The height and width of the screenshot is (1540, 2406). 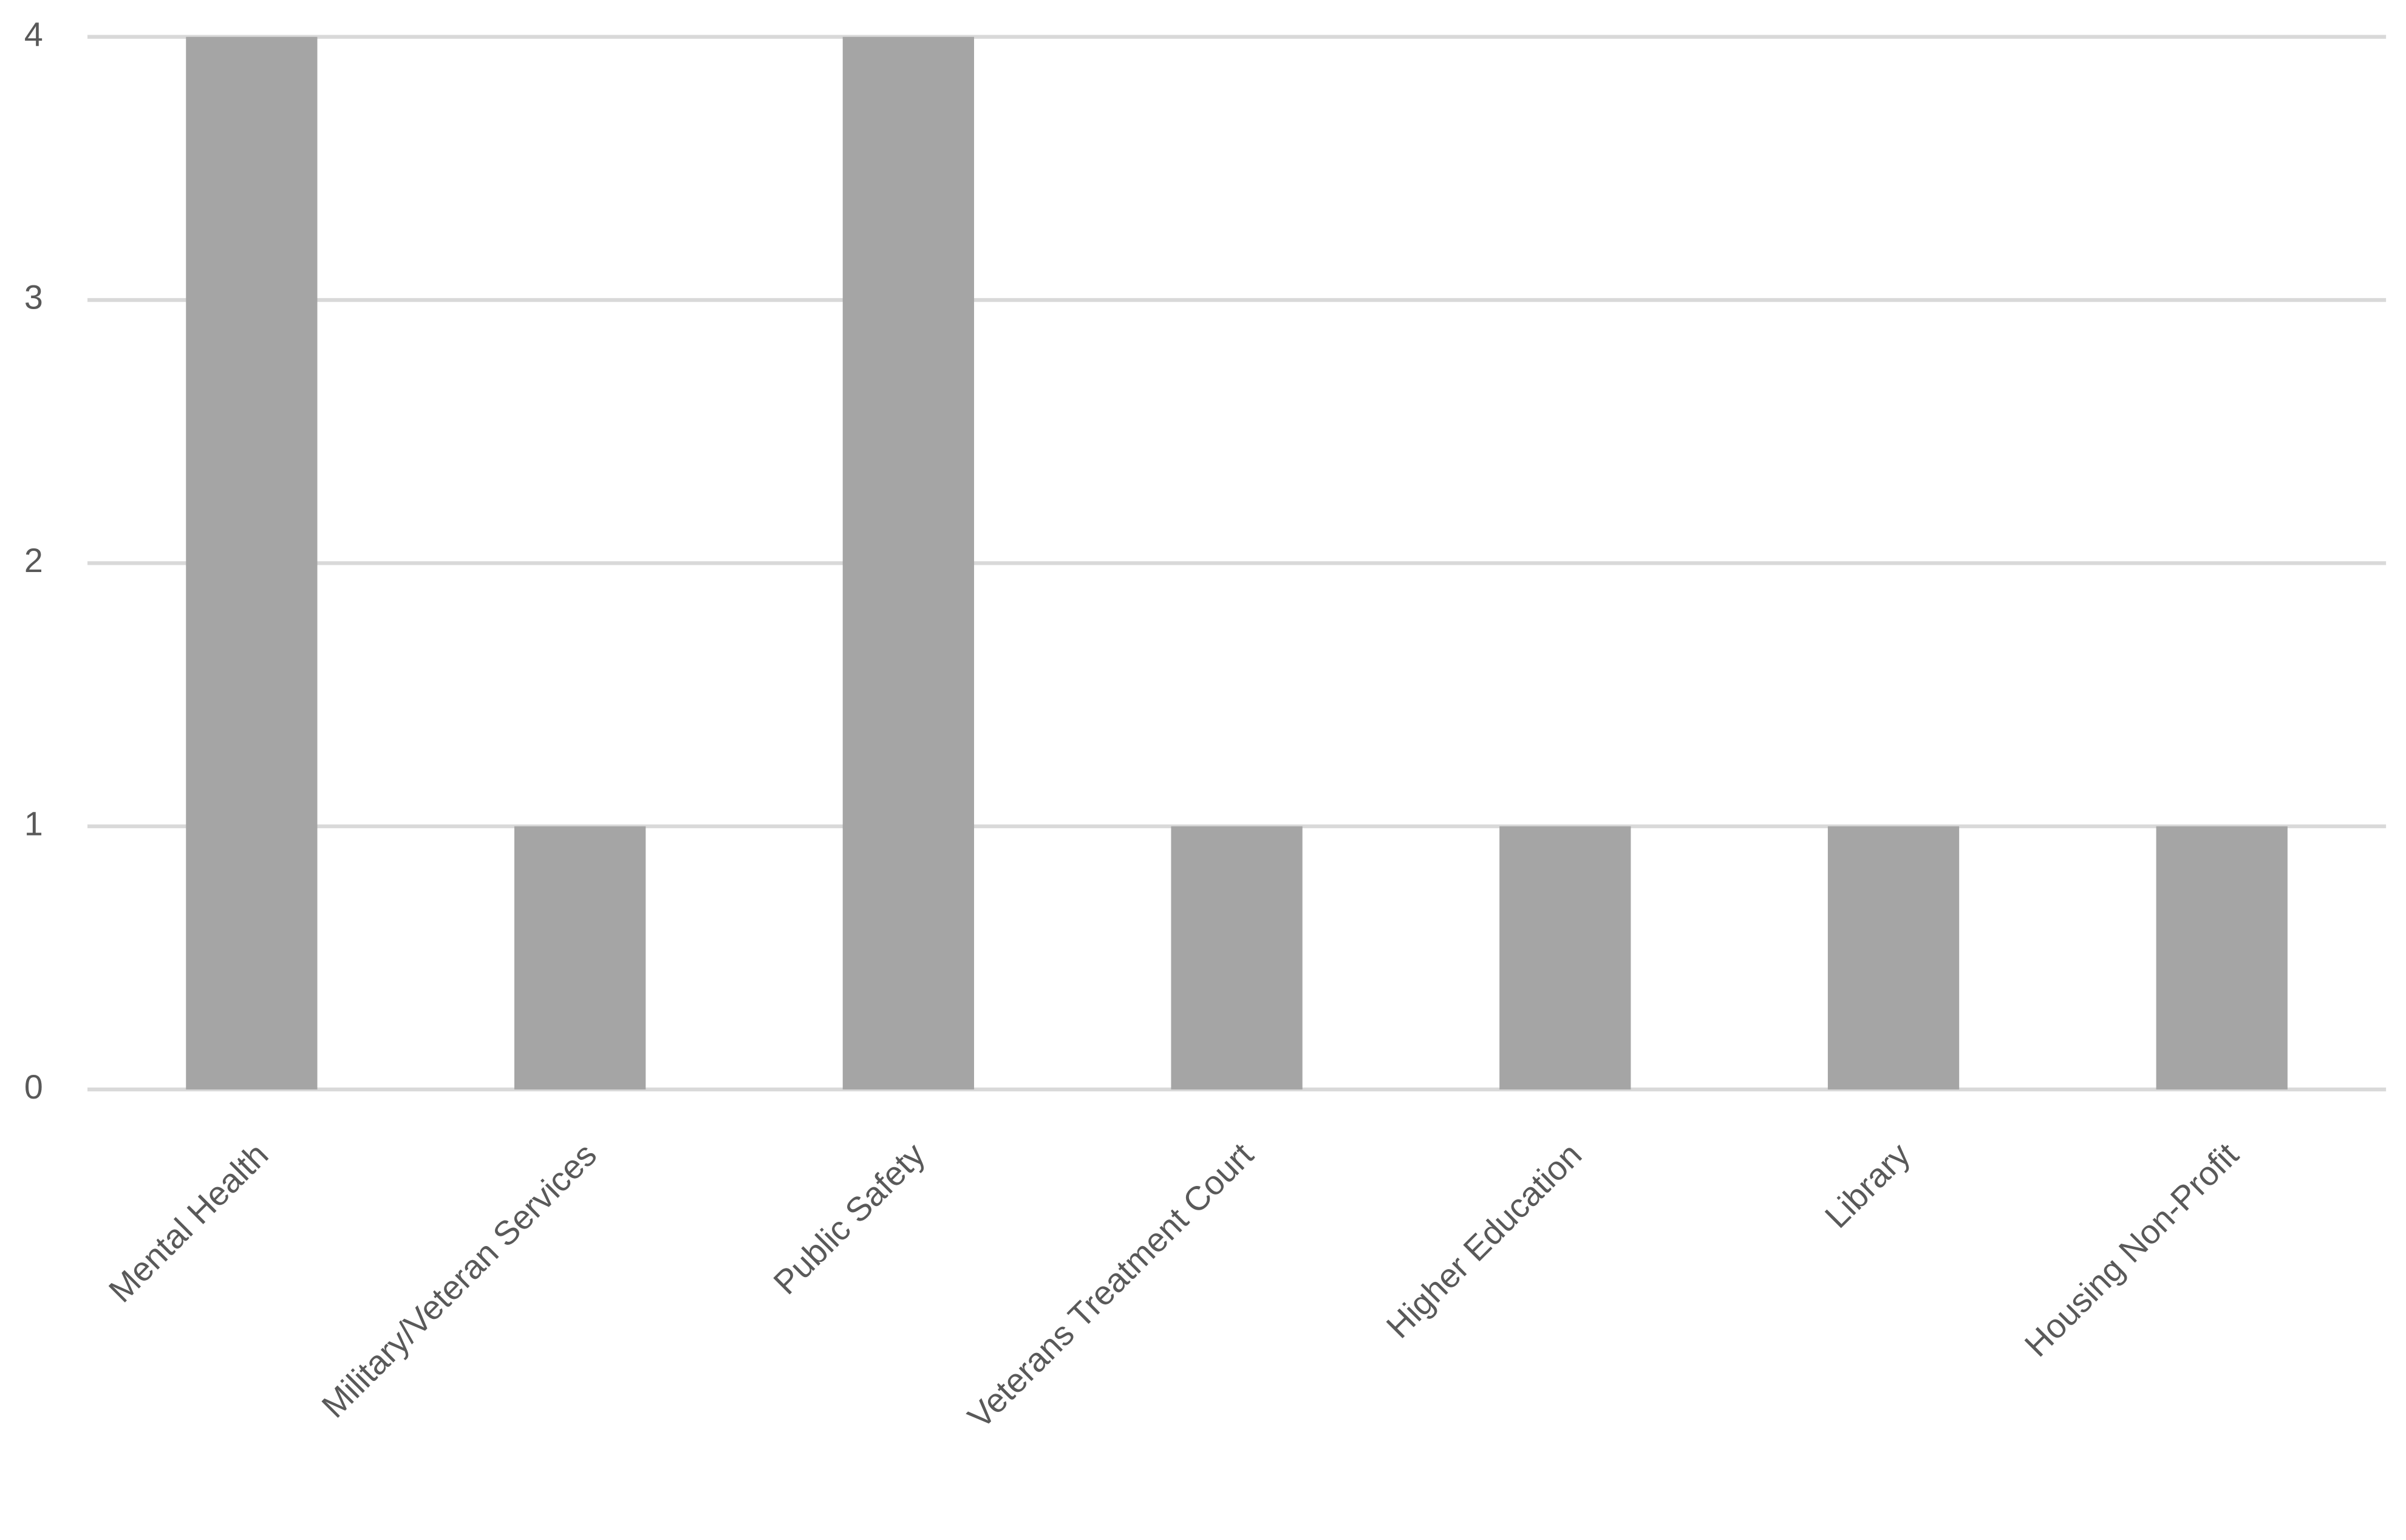 What do you see at coordinates (1484, 1240) in the screenshot?
I see `x-tick-label: Higher Education` at bounding box center [1484, 1240].